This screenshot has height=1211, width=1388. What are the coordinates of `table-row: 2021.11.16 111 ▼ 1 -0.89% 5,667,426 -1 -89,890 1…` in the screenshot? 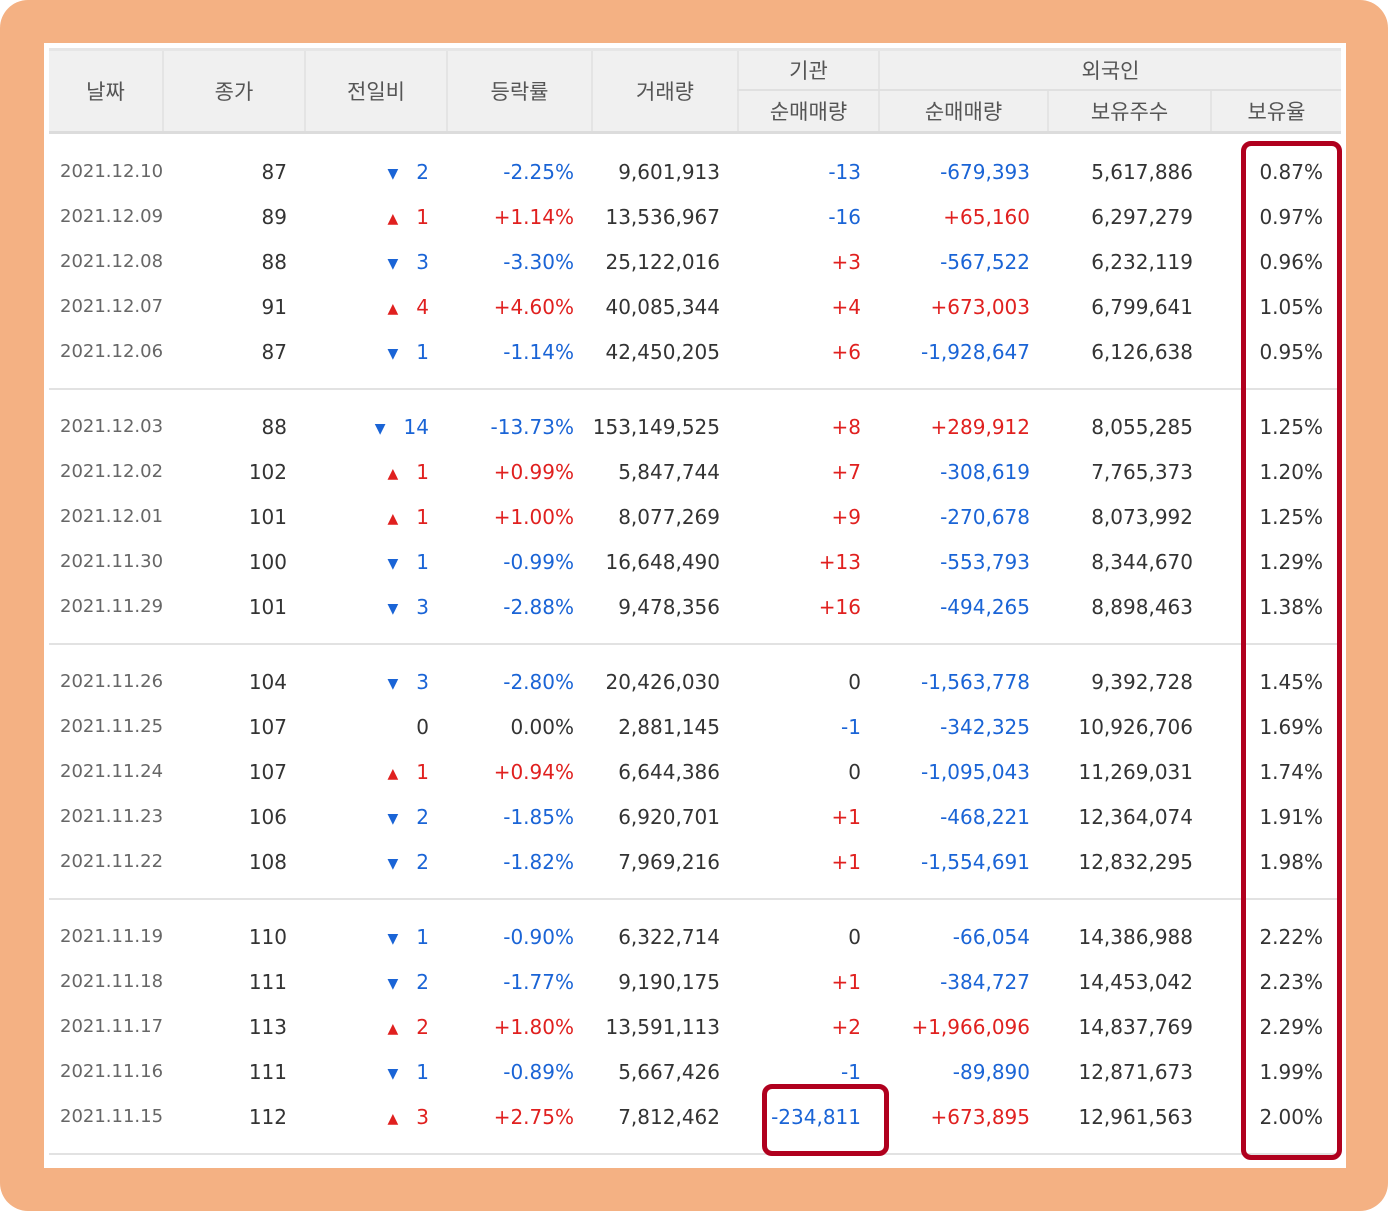 It's located at (695, 1071).